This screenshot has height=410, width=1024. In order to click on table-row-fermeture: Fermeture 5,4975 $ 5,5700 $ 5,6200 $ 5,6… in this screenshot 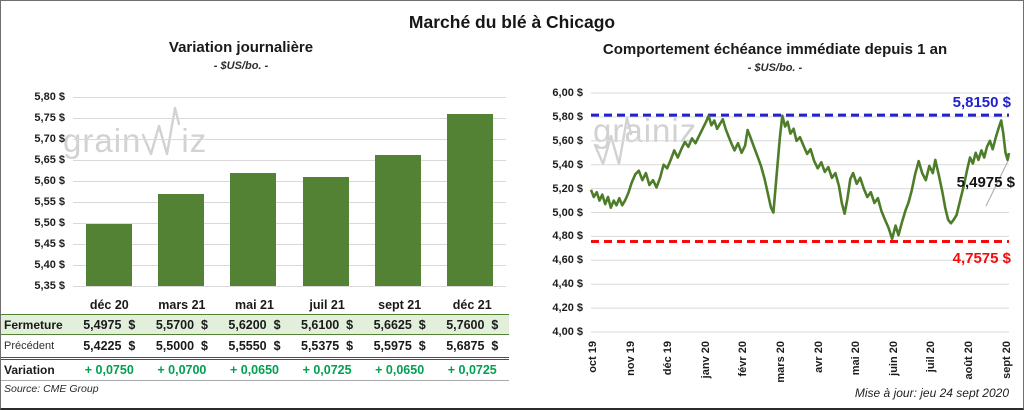, I will do `click(255, 324)`.